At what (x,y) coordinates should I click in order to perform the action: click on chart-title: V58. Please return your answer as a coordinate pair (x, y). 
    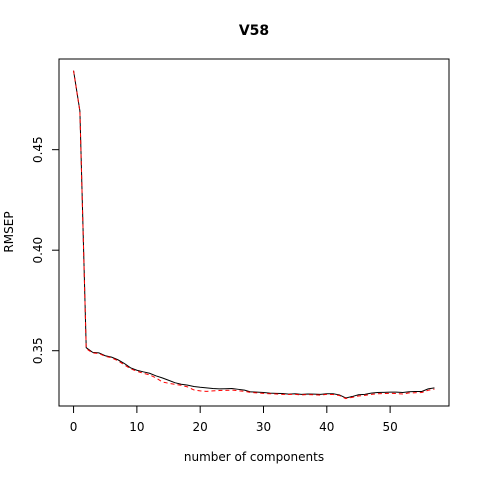
    Looking at the image, I should click on (254, 31).